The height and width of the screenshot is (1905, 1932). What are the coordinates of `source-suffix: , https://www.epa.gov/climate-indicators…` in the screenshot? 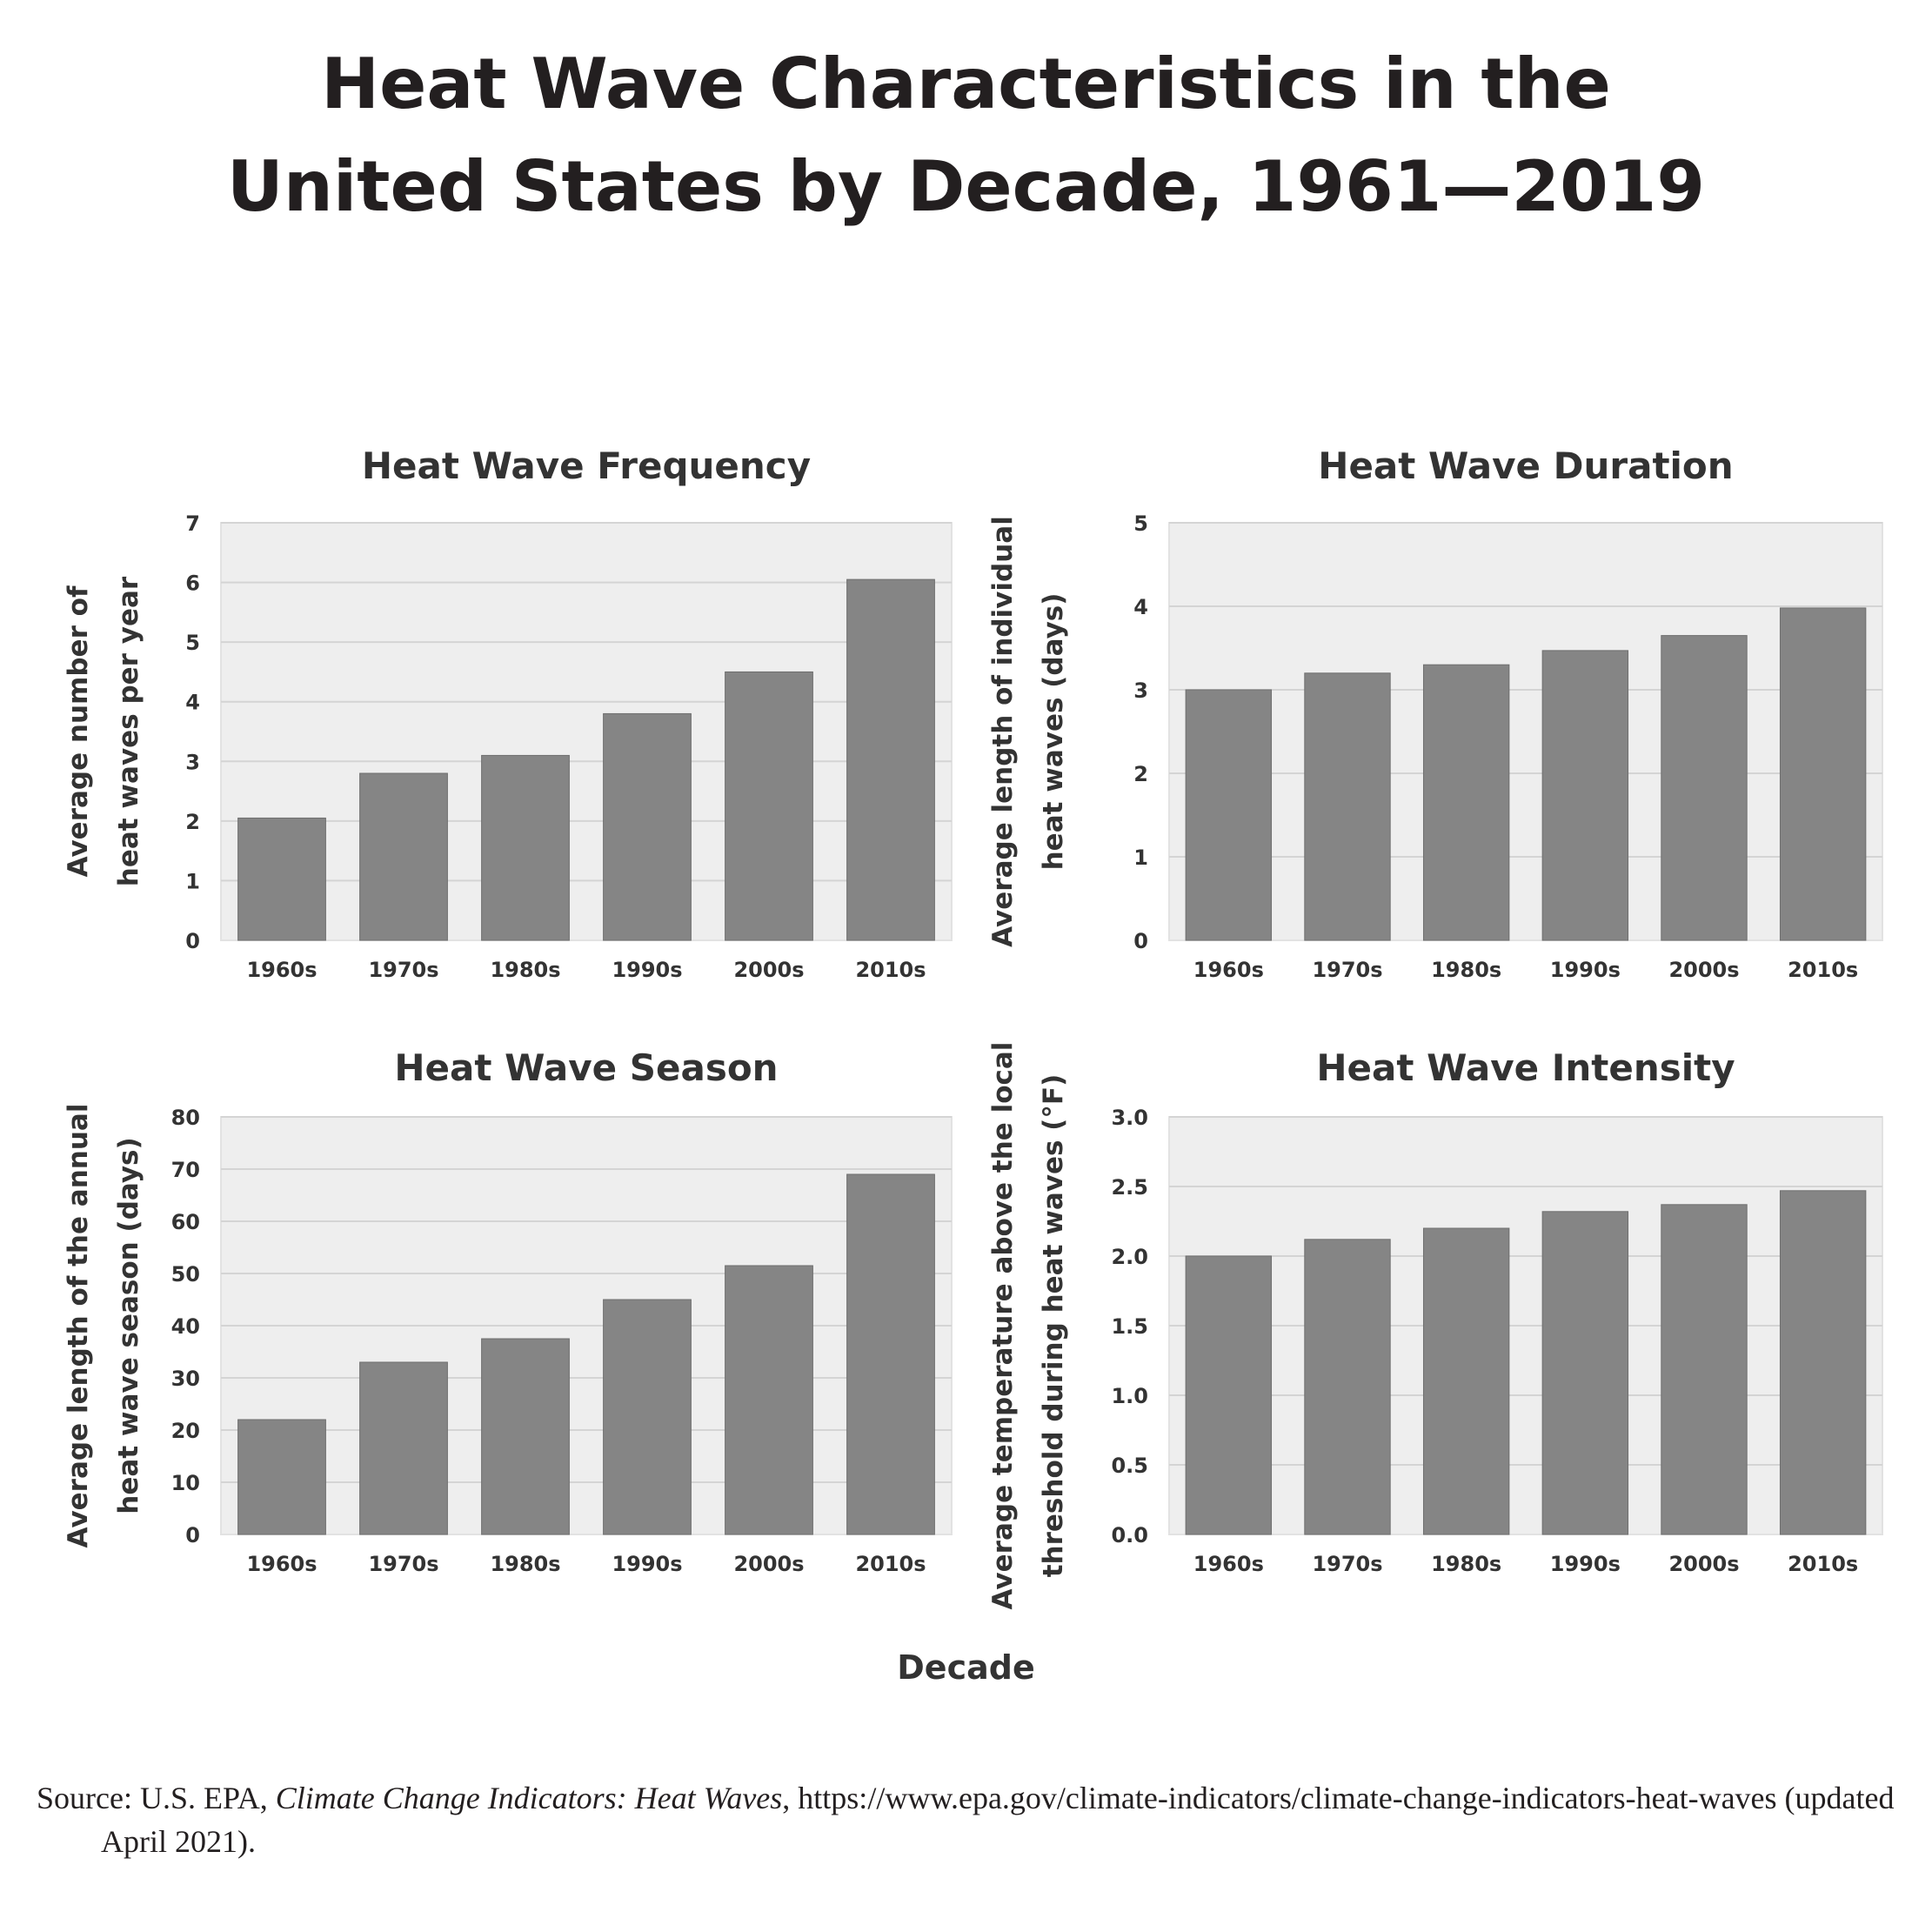 It's located at (998, 1820).